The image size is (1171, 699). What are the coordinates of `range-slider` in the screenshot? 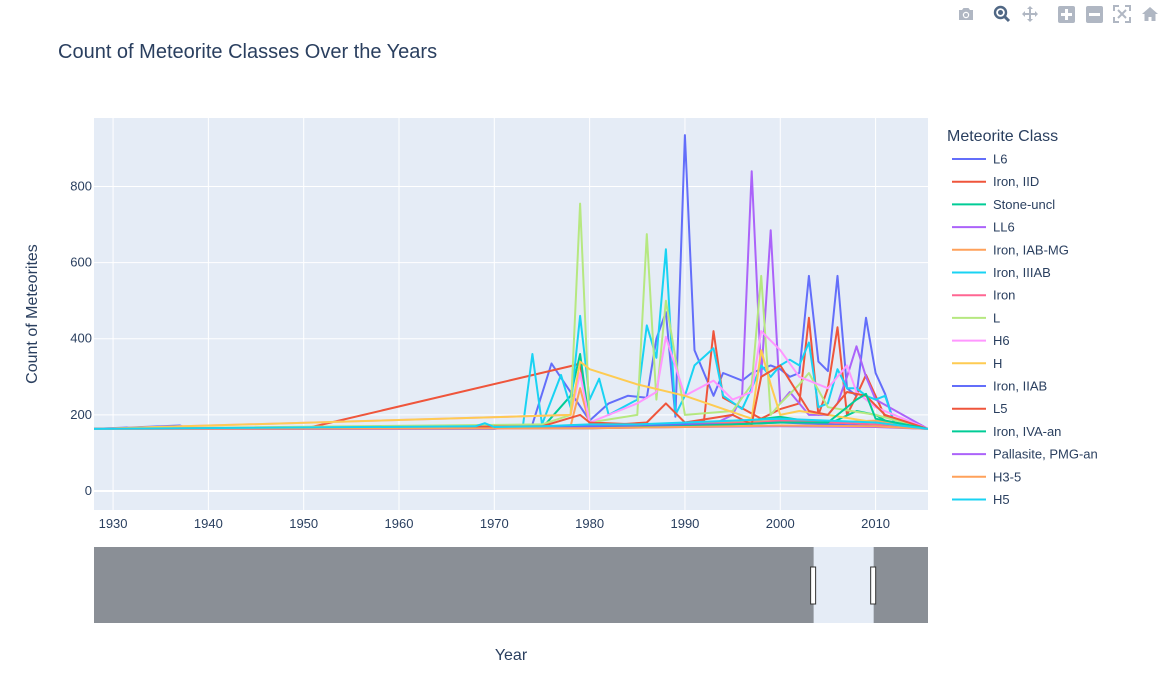 It's located at (511, 585).